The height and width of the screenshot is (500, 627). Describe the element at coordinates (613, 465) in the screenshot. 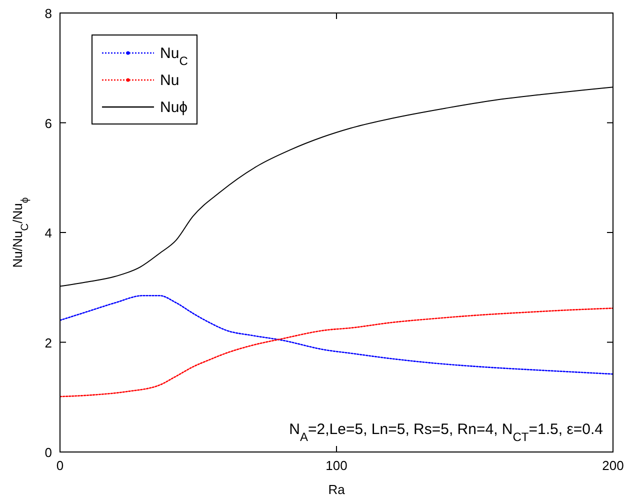

I see `x-tick-label: 200` at that location.